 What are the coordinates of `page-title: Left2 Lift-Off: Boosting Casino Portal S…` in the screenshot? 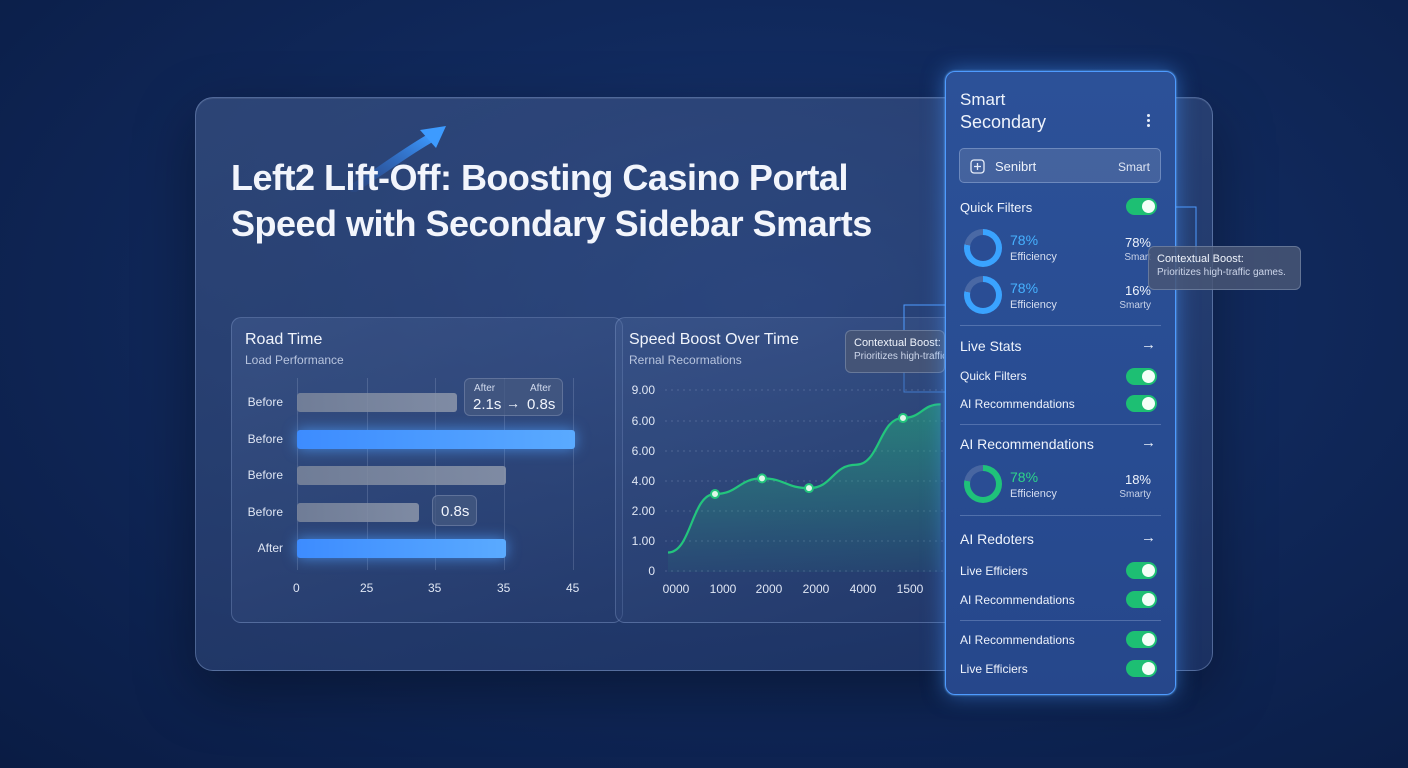 It's located at (551, 200).